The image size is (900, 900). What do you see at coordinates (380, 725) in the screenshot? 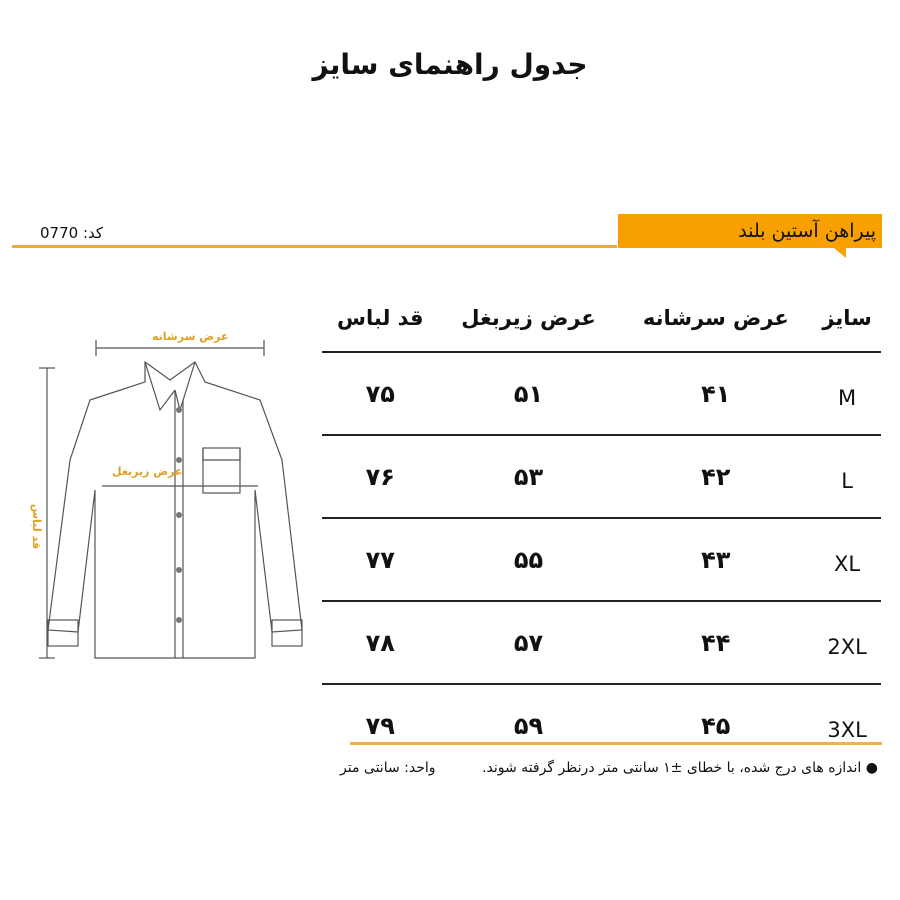
I see `cell: ۷۹` at bounding box center [380, 725].